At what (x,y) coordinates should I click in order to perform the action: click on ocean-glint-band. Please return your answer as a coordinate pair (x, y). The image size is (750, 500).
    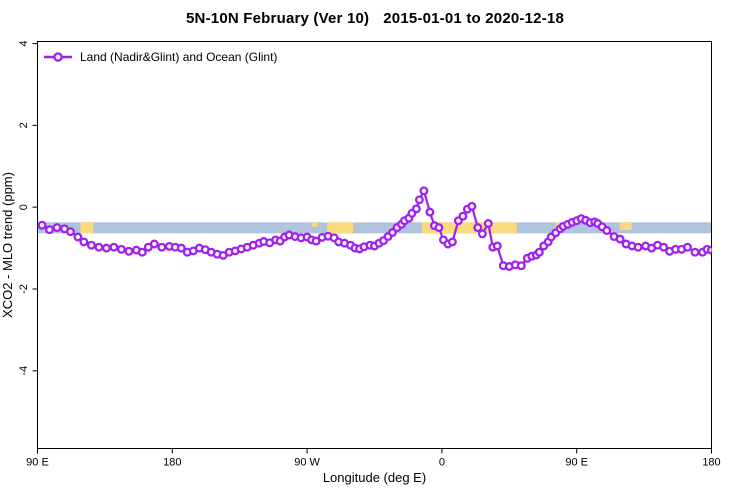
    Looking at the image, I should click on (374, 228).